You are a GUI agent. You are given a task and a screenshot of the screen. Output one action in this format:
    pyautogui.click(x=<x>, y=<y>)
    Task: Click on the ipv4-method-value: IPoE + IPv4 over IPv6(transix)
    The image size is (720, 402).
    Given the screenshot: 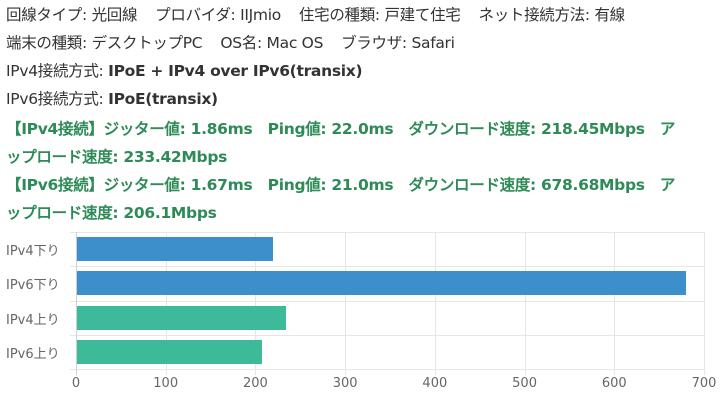 What is the action you would take?
    pyautogui.click(x=235, y=71)
    